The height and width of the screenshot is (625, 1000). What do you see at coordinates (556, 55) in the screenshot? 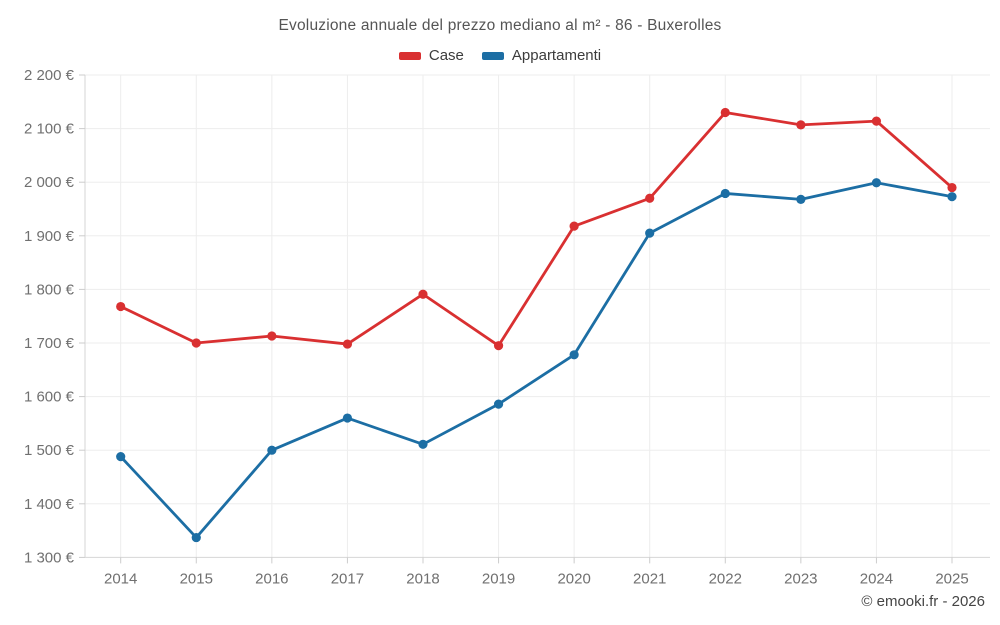
I see `legend-label-appartamenti: Appartamenti` at bounding box center [556, 55].